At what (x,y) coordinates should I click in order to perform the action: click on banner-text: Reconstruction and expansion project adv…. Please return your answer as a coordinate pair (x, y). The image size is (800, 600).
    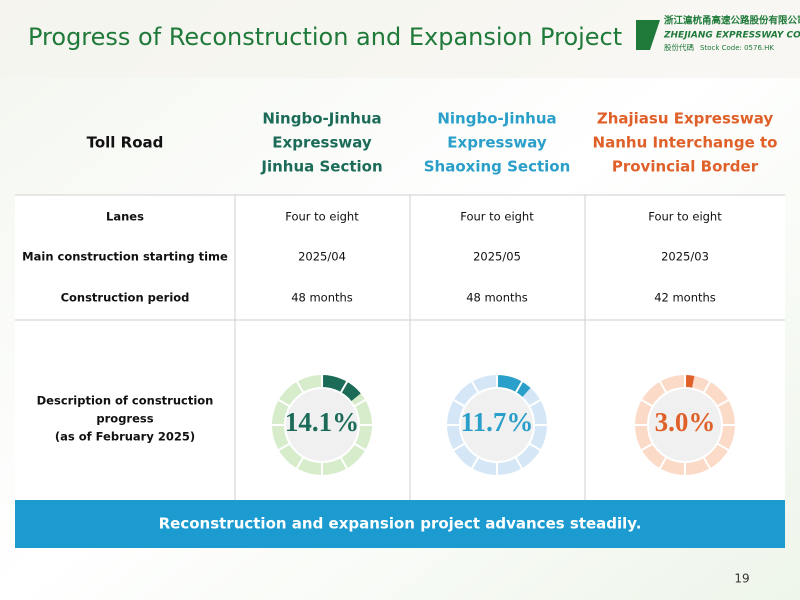
    Looking at the image, I should click on (400, 524).